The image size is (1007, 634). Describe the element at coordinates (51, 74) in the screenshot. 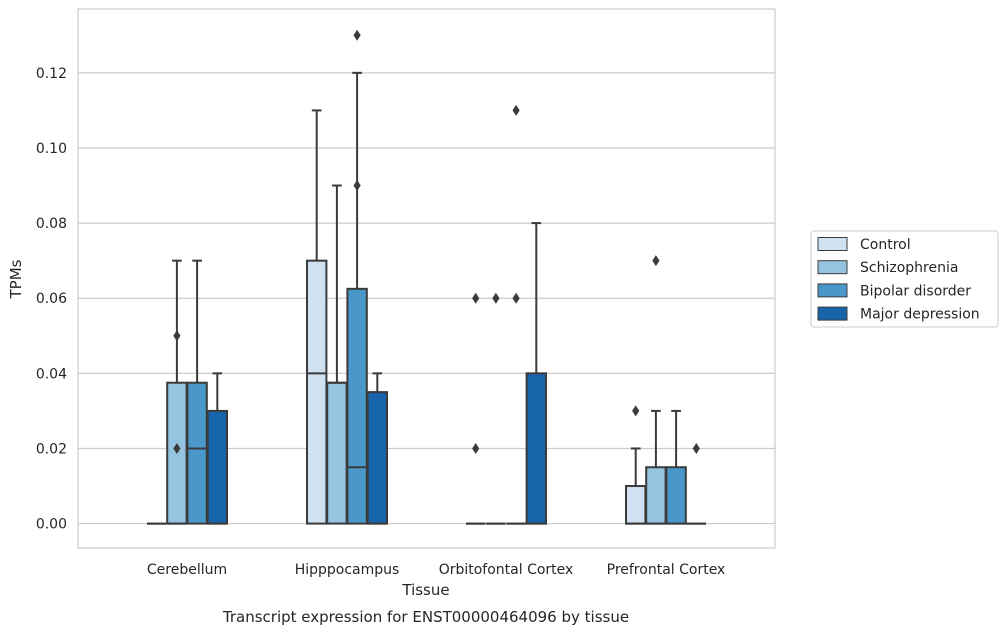

I see `y-tick-label: 0.12` at that location.